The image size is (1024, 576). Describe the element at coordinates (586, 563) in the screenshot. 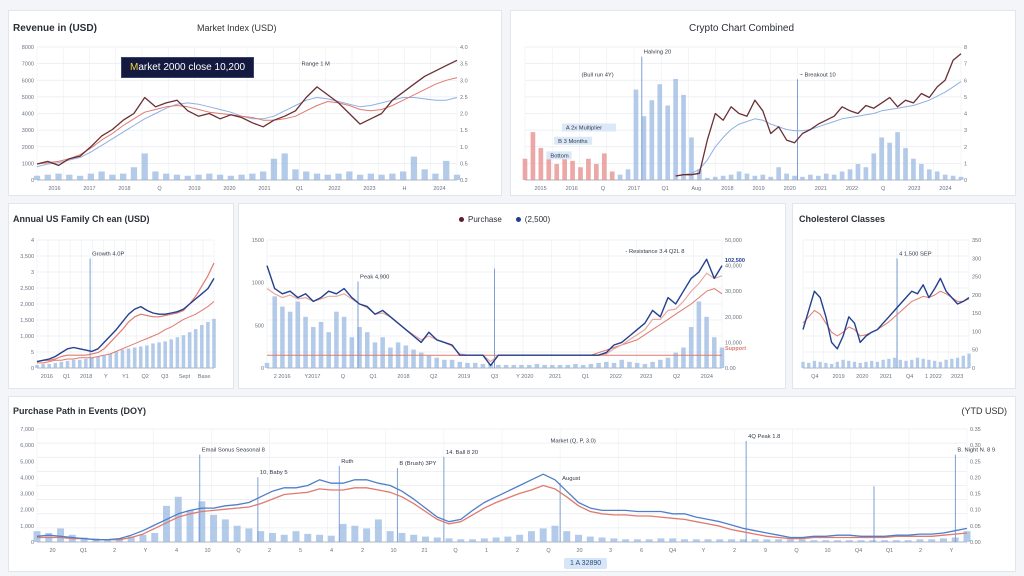

I see `range-selector: 1 A 32890` at that location.